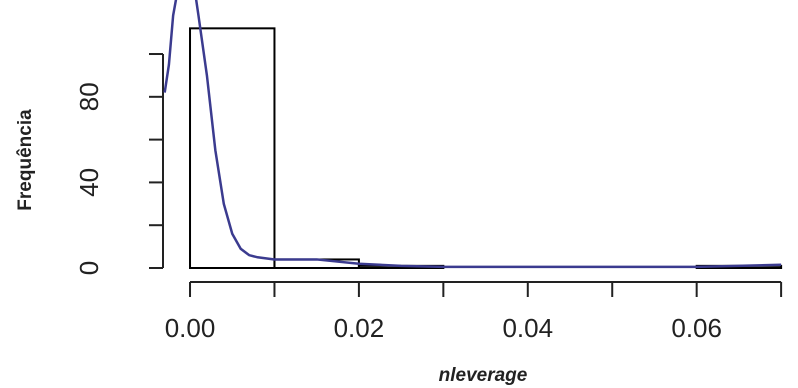  What do you see at coordinates (190, 328) in the screenshot?
I see `x-tick-label: 0.00` at bounding box center [190, 328].